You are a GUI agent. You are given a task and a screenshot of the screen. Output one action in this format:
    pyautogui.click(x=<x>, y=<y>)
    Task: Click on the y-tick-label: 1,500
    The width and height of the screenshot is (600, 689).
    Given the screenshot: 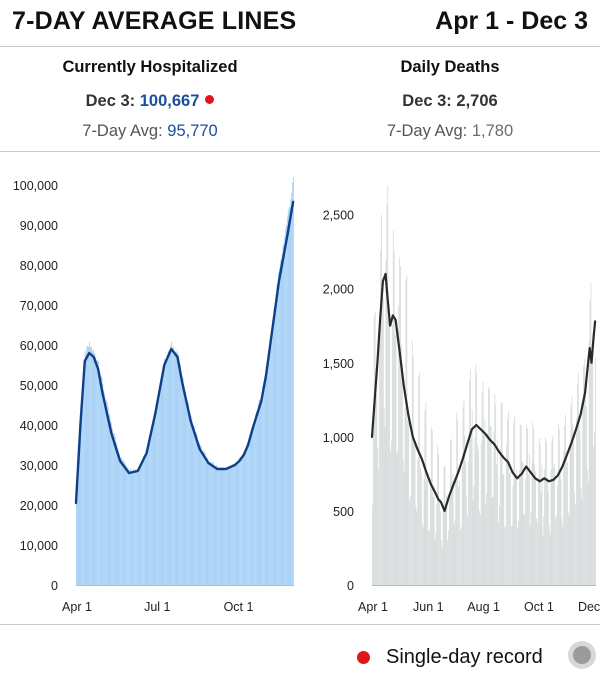 What is the action you would take?
    pyautogui.click(x=338, y=364)
    